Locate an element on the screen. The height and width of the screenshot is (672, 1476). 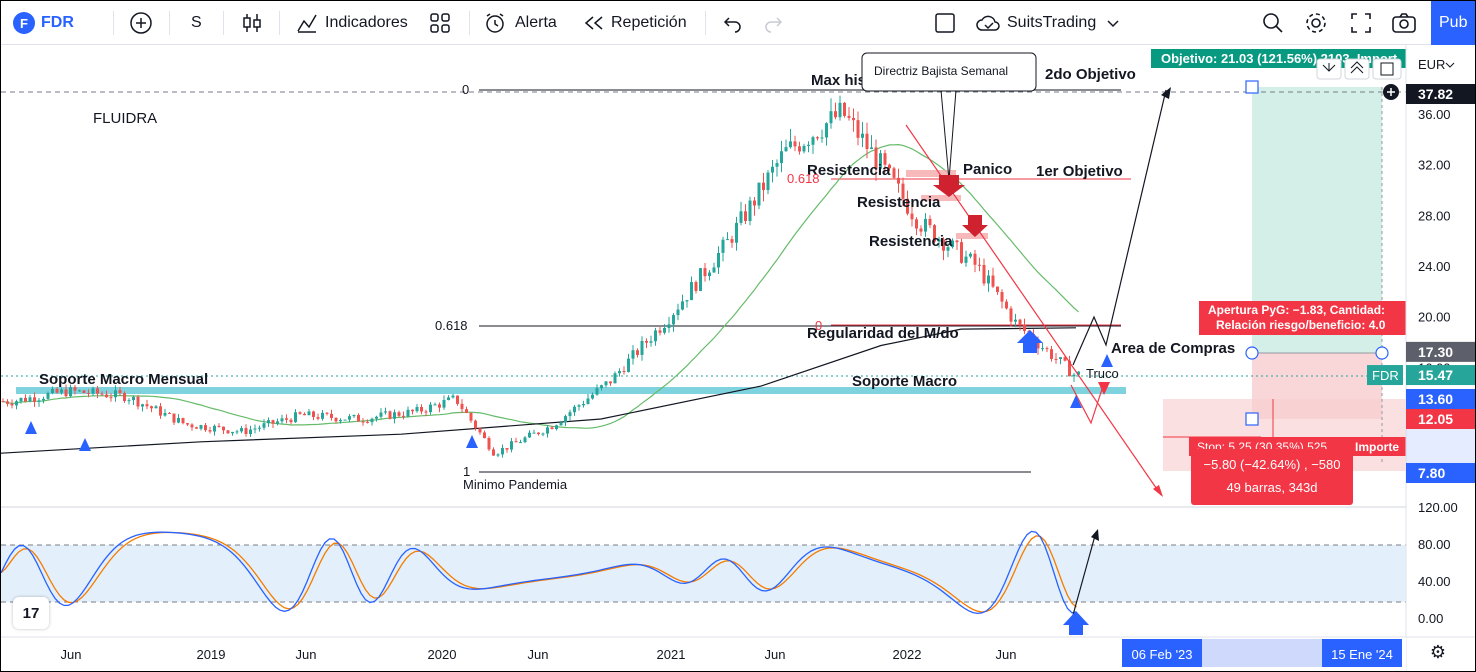
search-icon is located at coordinates (1273, 23).